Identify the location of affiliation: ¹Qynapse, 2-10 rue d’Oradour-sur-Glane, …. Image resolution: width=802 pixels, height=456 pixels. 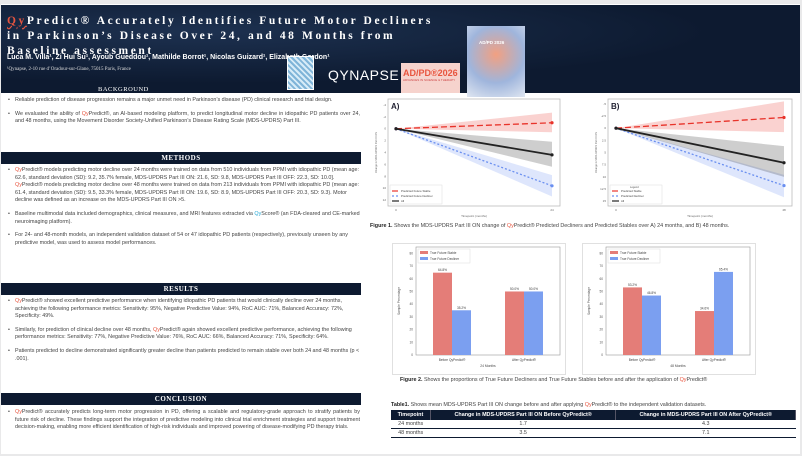
(69, 69).